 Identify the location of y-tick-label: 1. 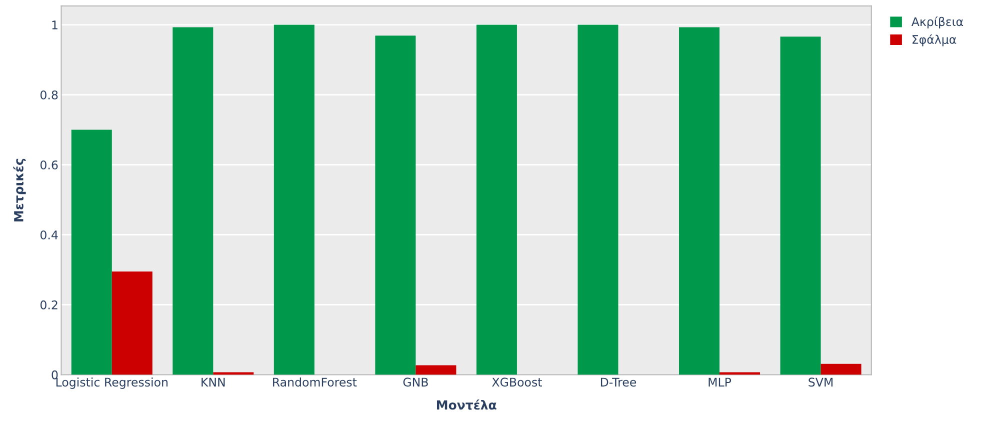
(55, 25).